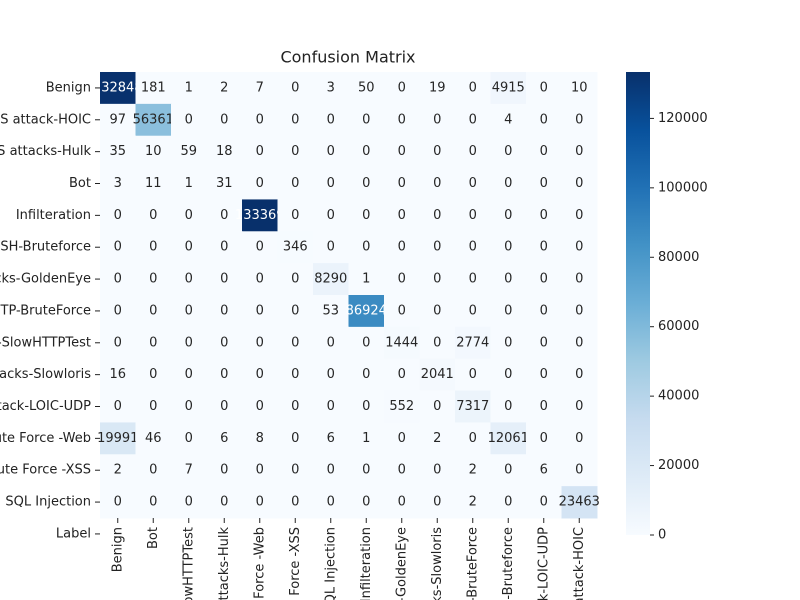  What do you see at coordinates (45, 279) in the screenshot?
I see `y-tick-label: DoS attacks-GoldenEye` at bounding box center [45, 279].